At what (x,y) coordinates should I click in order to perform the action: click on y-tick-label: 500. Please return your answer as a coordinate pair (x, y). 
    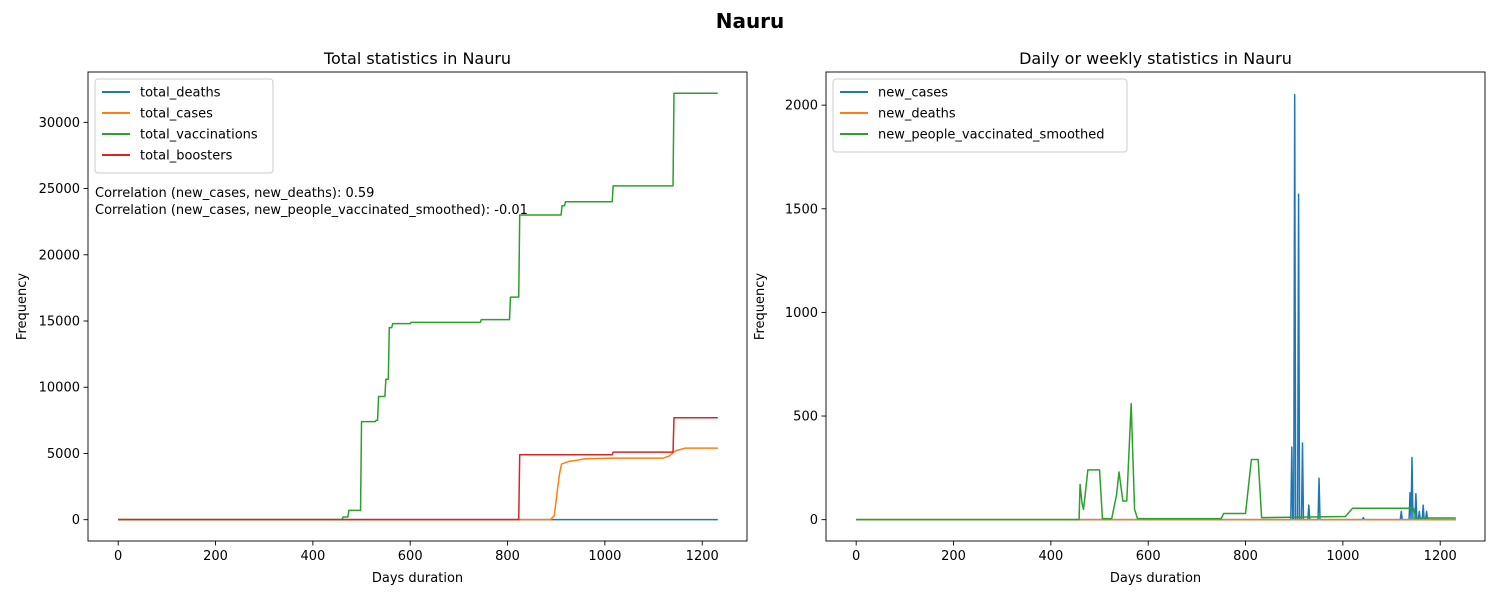
    Looking at the image, I should click on (805, 417).